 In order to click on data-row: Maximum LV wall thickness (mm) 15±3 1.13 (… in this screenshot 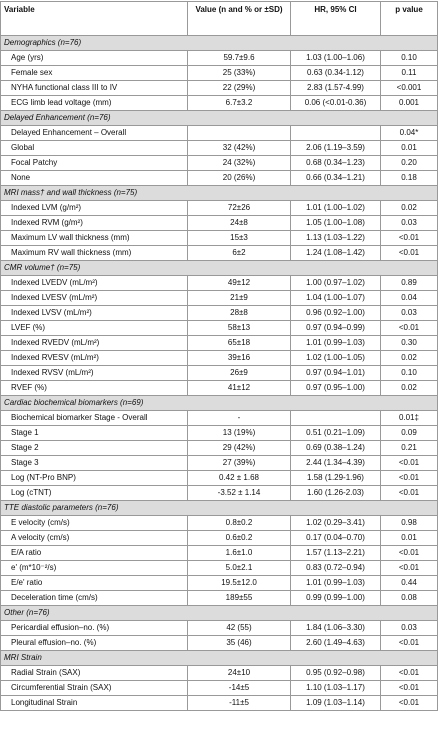, I will do `click(219, 238)`.